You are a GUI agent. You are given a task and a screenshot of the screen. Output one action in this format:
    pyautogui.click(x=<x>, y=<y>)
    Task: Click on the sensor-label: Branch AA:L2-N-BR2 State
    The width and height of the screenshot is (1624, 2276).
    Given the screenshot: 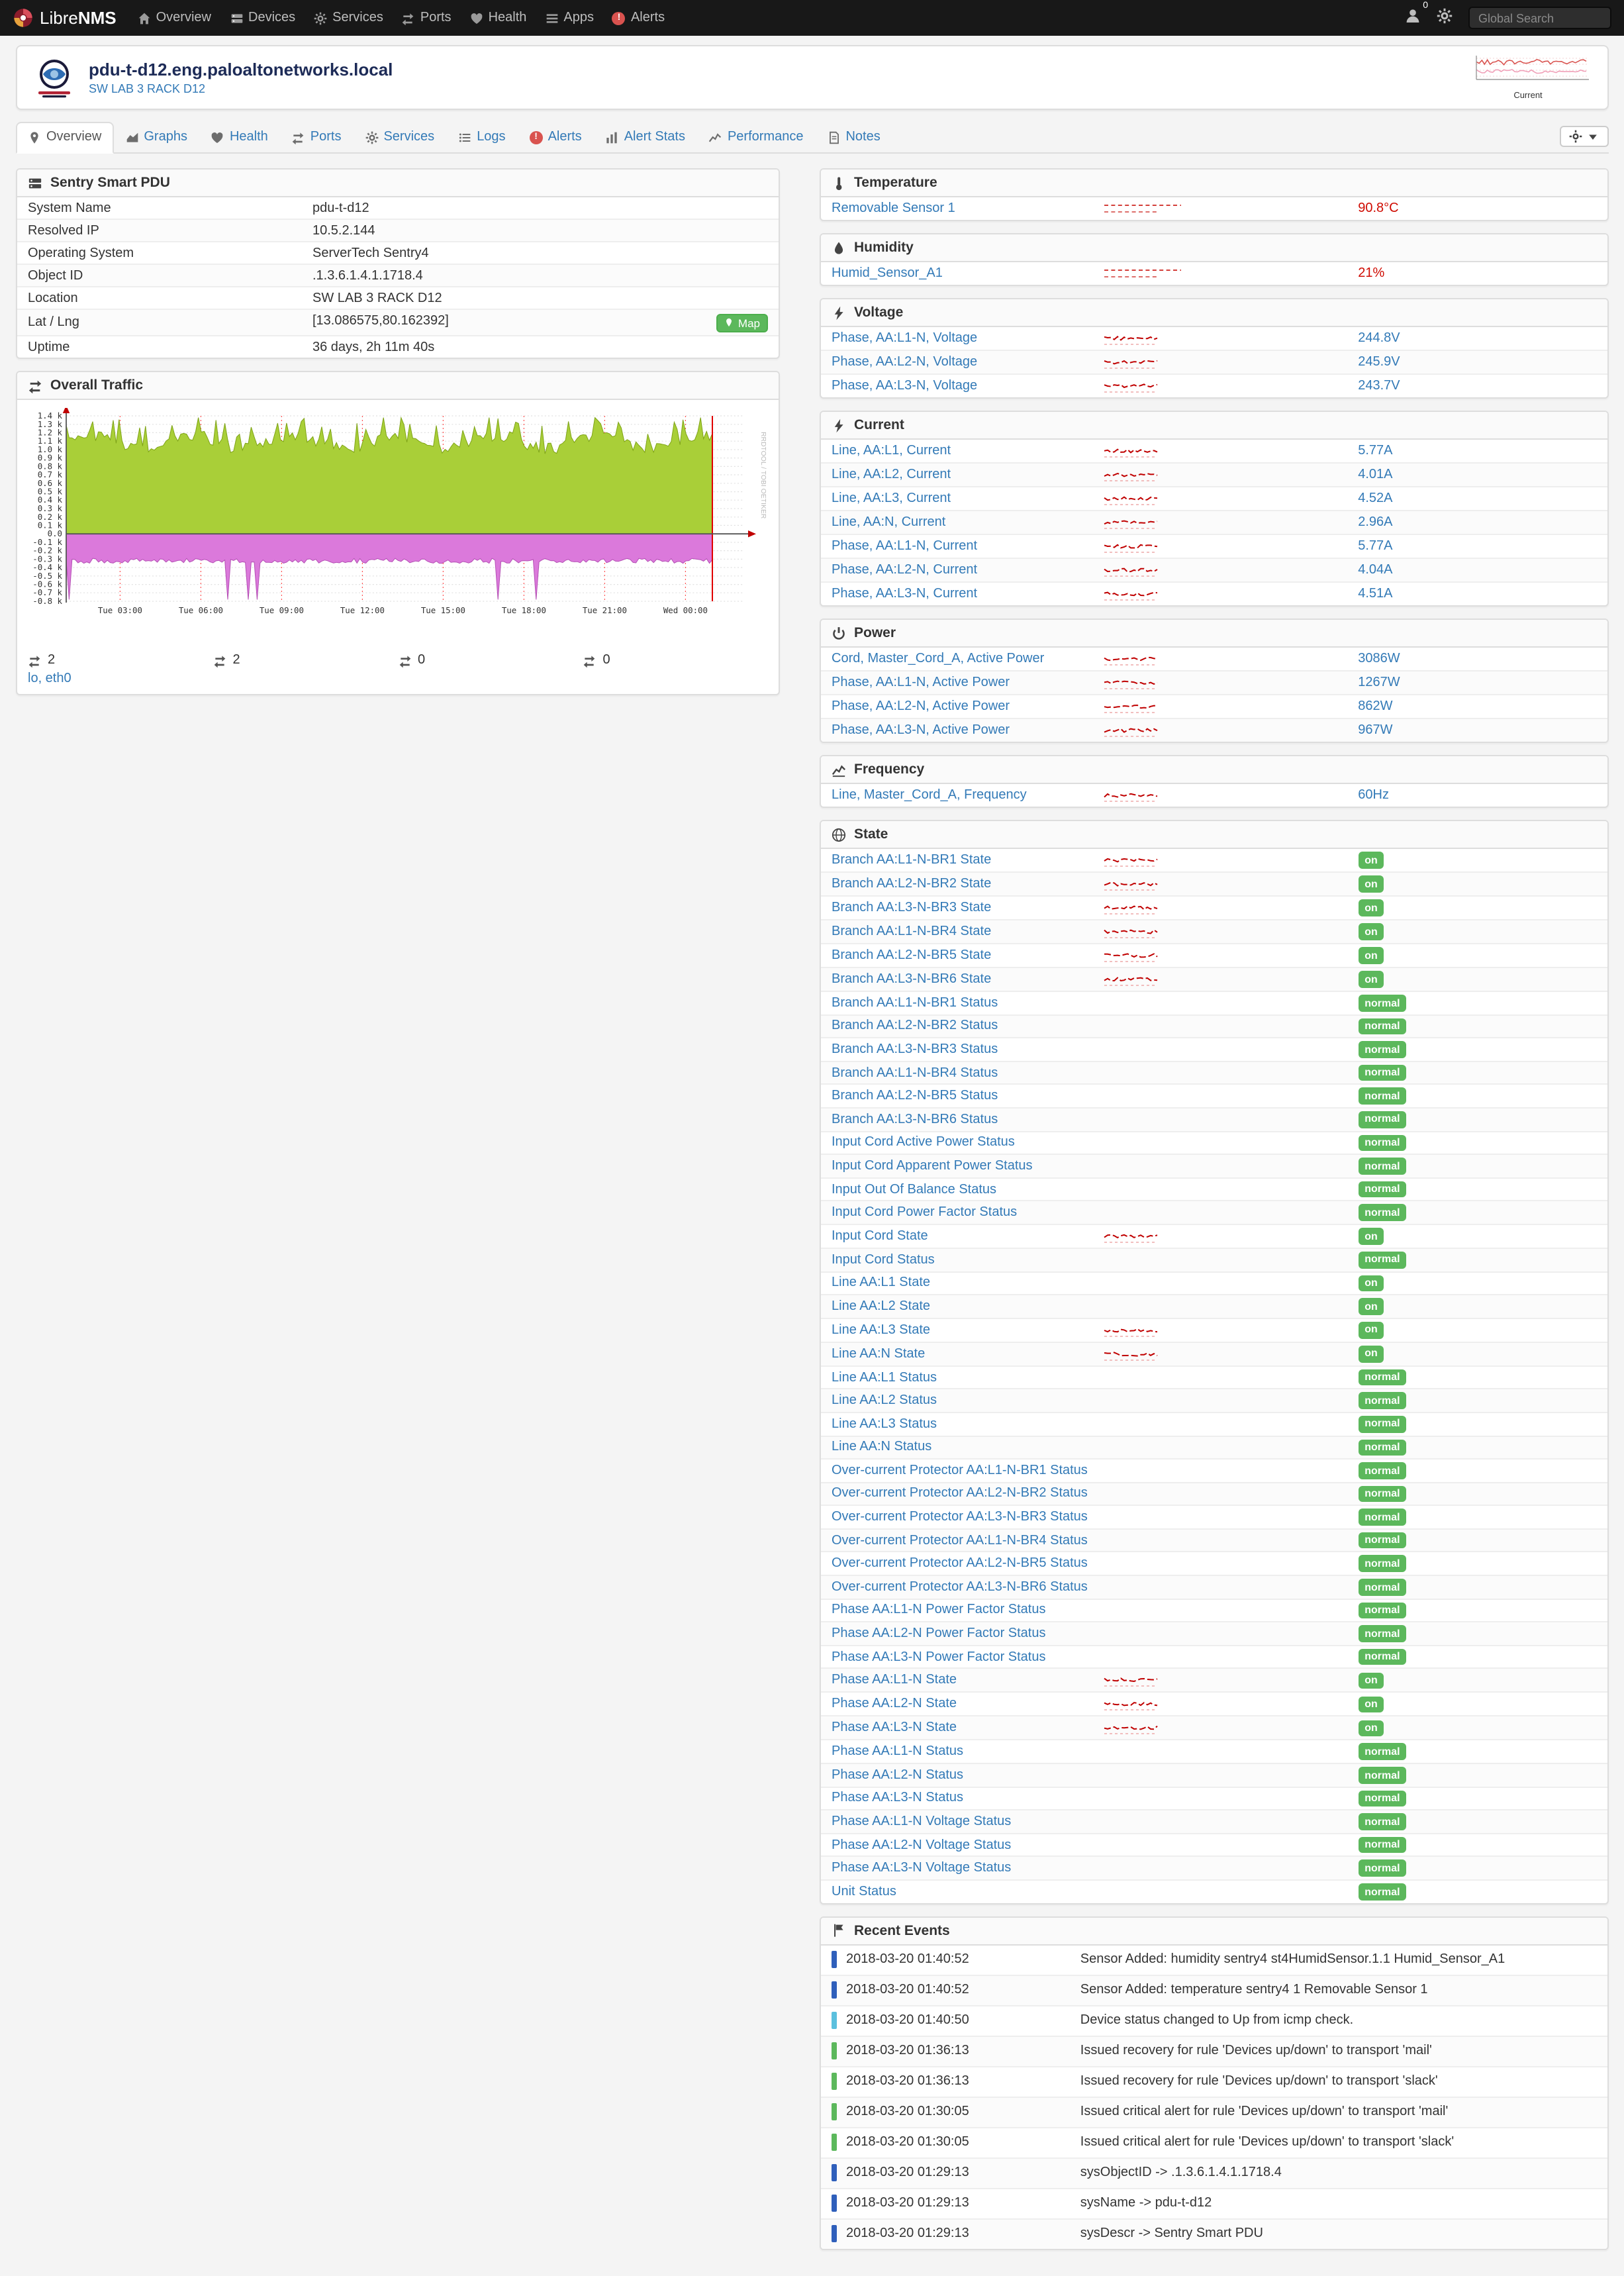 What is the action you would take?
    pyautogui.click(x=954, y=883)
    